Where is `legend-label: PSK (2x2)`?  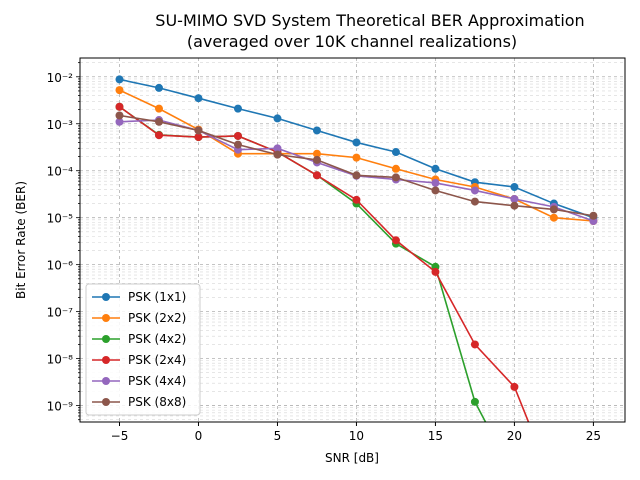 legend-label: PSK (2x2) is located at coordinates (157, 318).